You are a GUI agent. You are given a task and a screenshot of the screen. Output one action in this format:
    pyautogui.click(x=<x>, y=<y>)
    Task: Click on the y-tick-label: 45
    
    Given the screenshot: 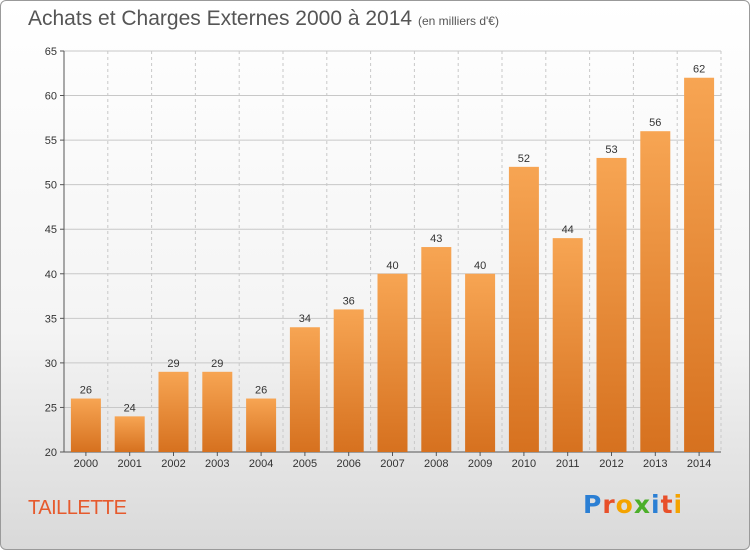 What is the action you would take?
    pyautogui.click(x=51, y=230)
    